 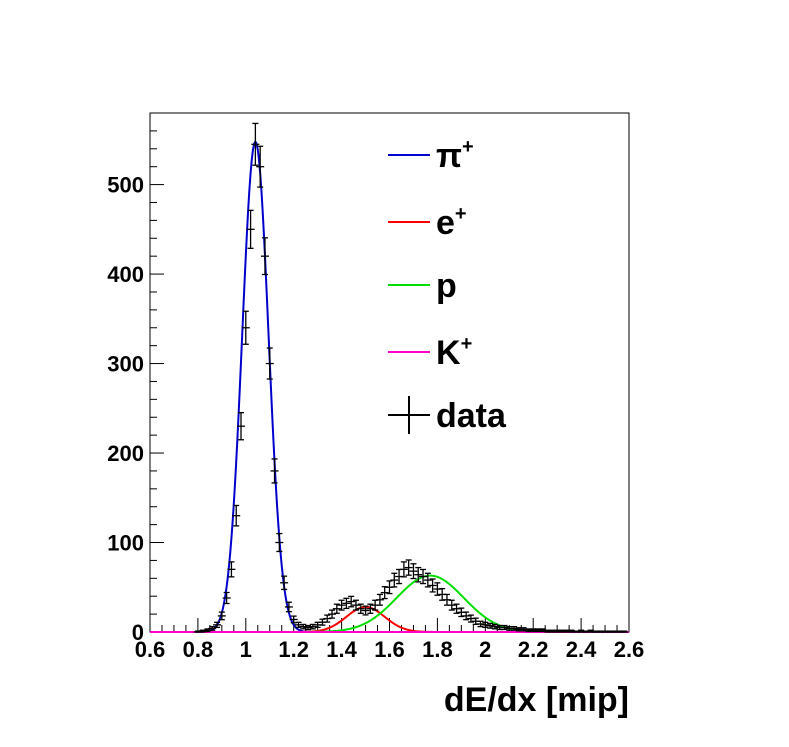 What do you see at coordinates (629, 649) in the screenshot?
I see `x-tick-label: 2.6` at bounding box center [629, 649].